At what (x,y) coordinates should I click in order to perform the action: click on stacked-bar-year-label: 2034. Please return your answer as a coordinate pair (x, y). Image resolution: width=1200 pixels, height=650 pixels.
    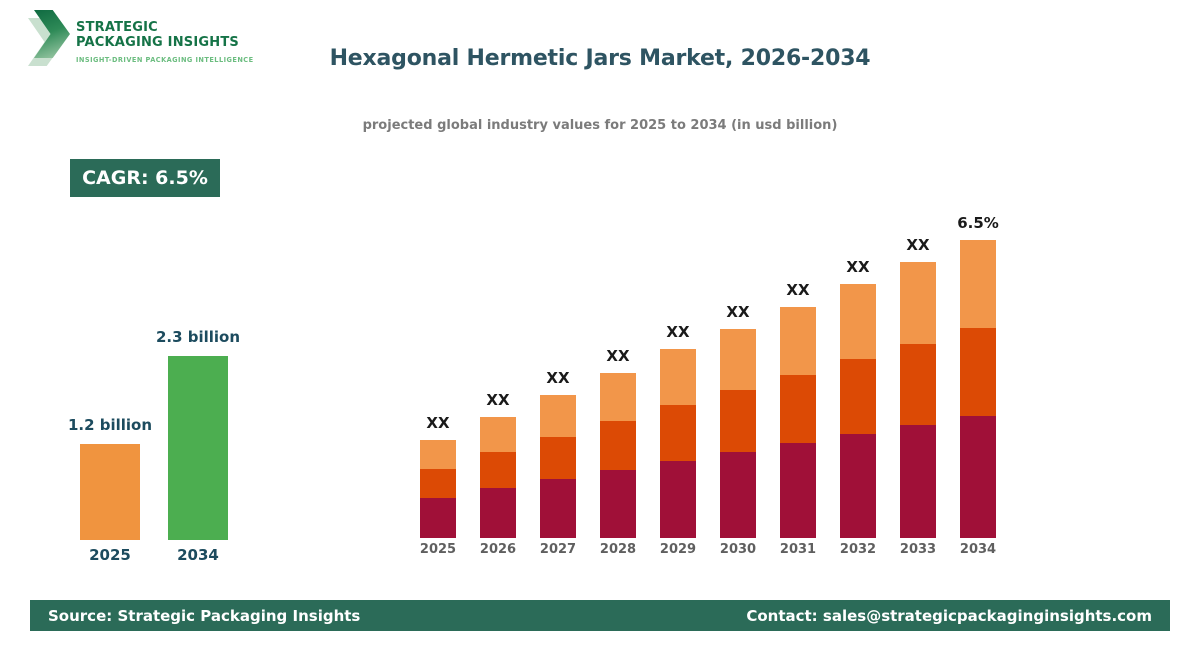
    Looking at the image, I should click on (978, 549).